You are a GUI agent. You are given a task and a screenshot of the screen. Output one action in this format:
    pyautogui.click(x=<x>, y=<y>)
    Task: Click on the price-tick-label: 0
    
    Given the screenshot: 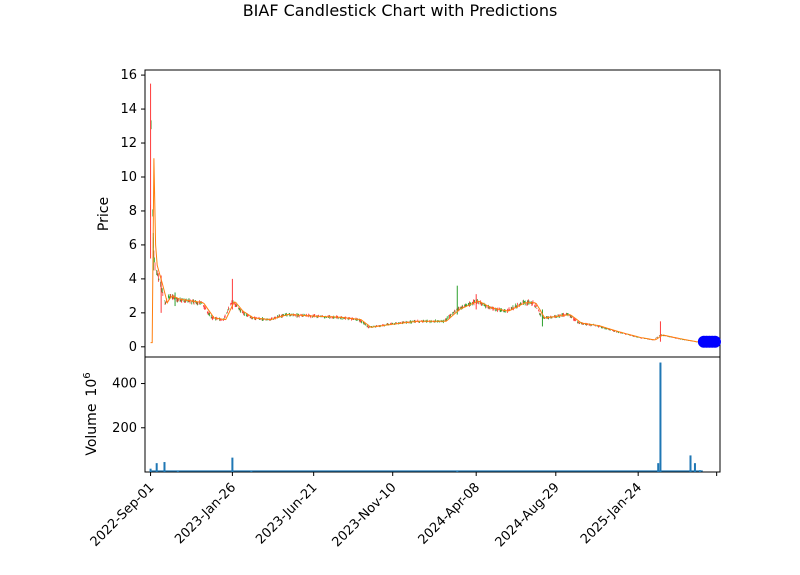 What is the action you would take?
    pyautogui.click(x=133, y=347)
    